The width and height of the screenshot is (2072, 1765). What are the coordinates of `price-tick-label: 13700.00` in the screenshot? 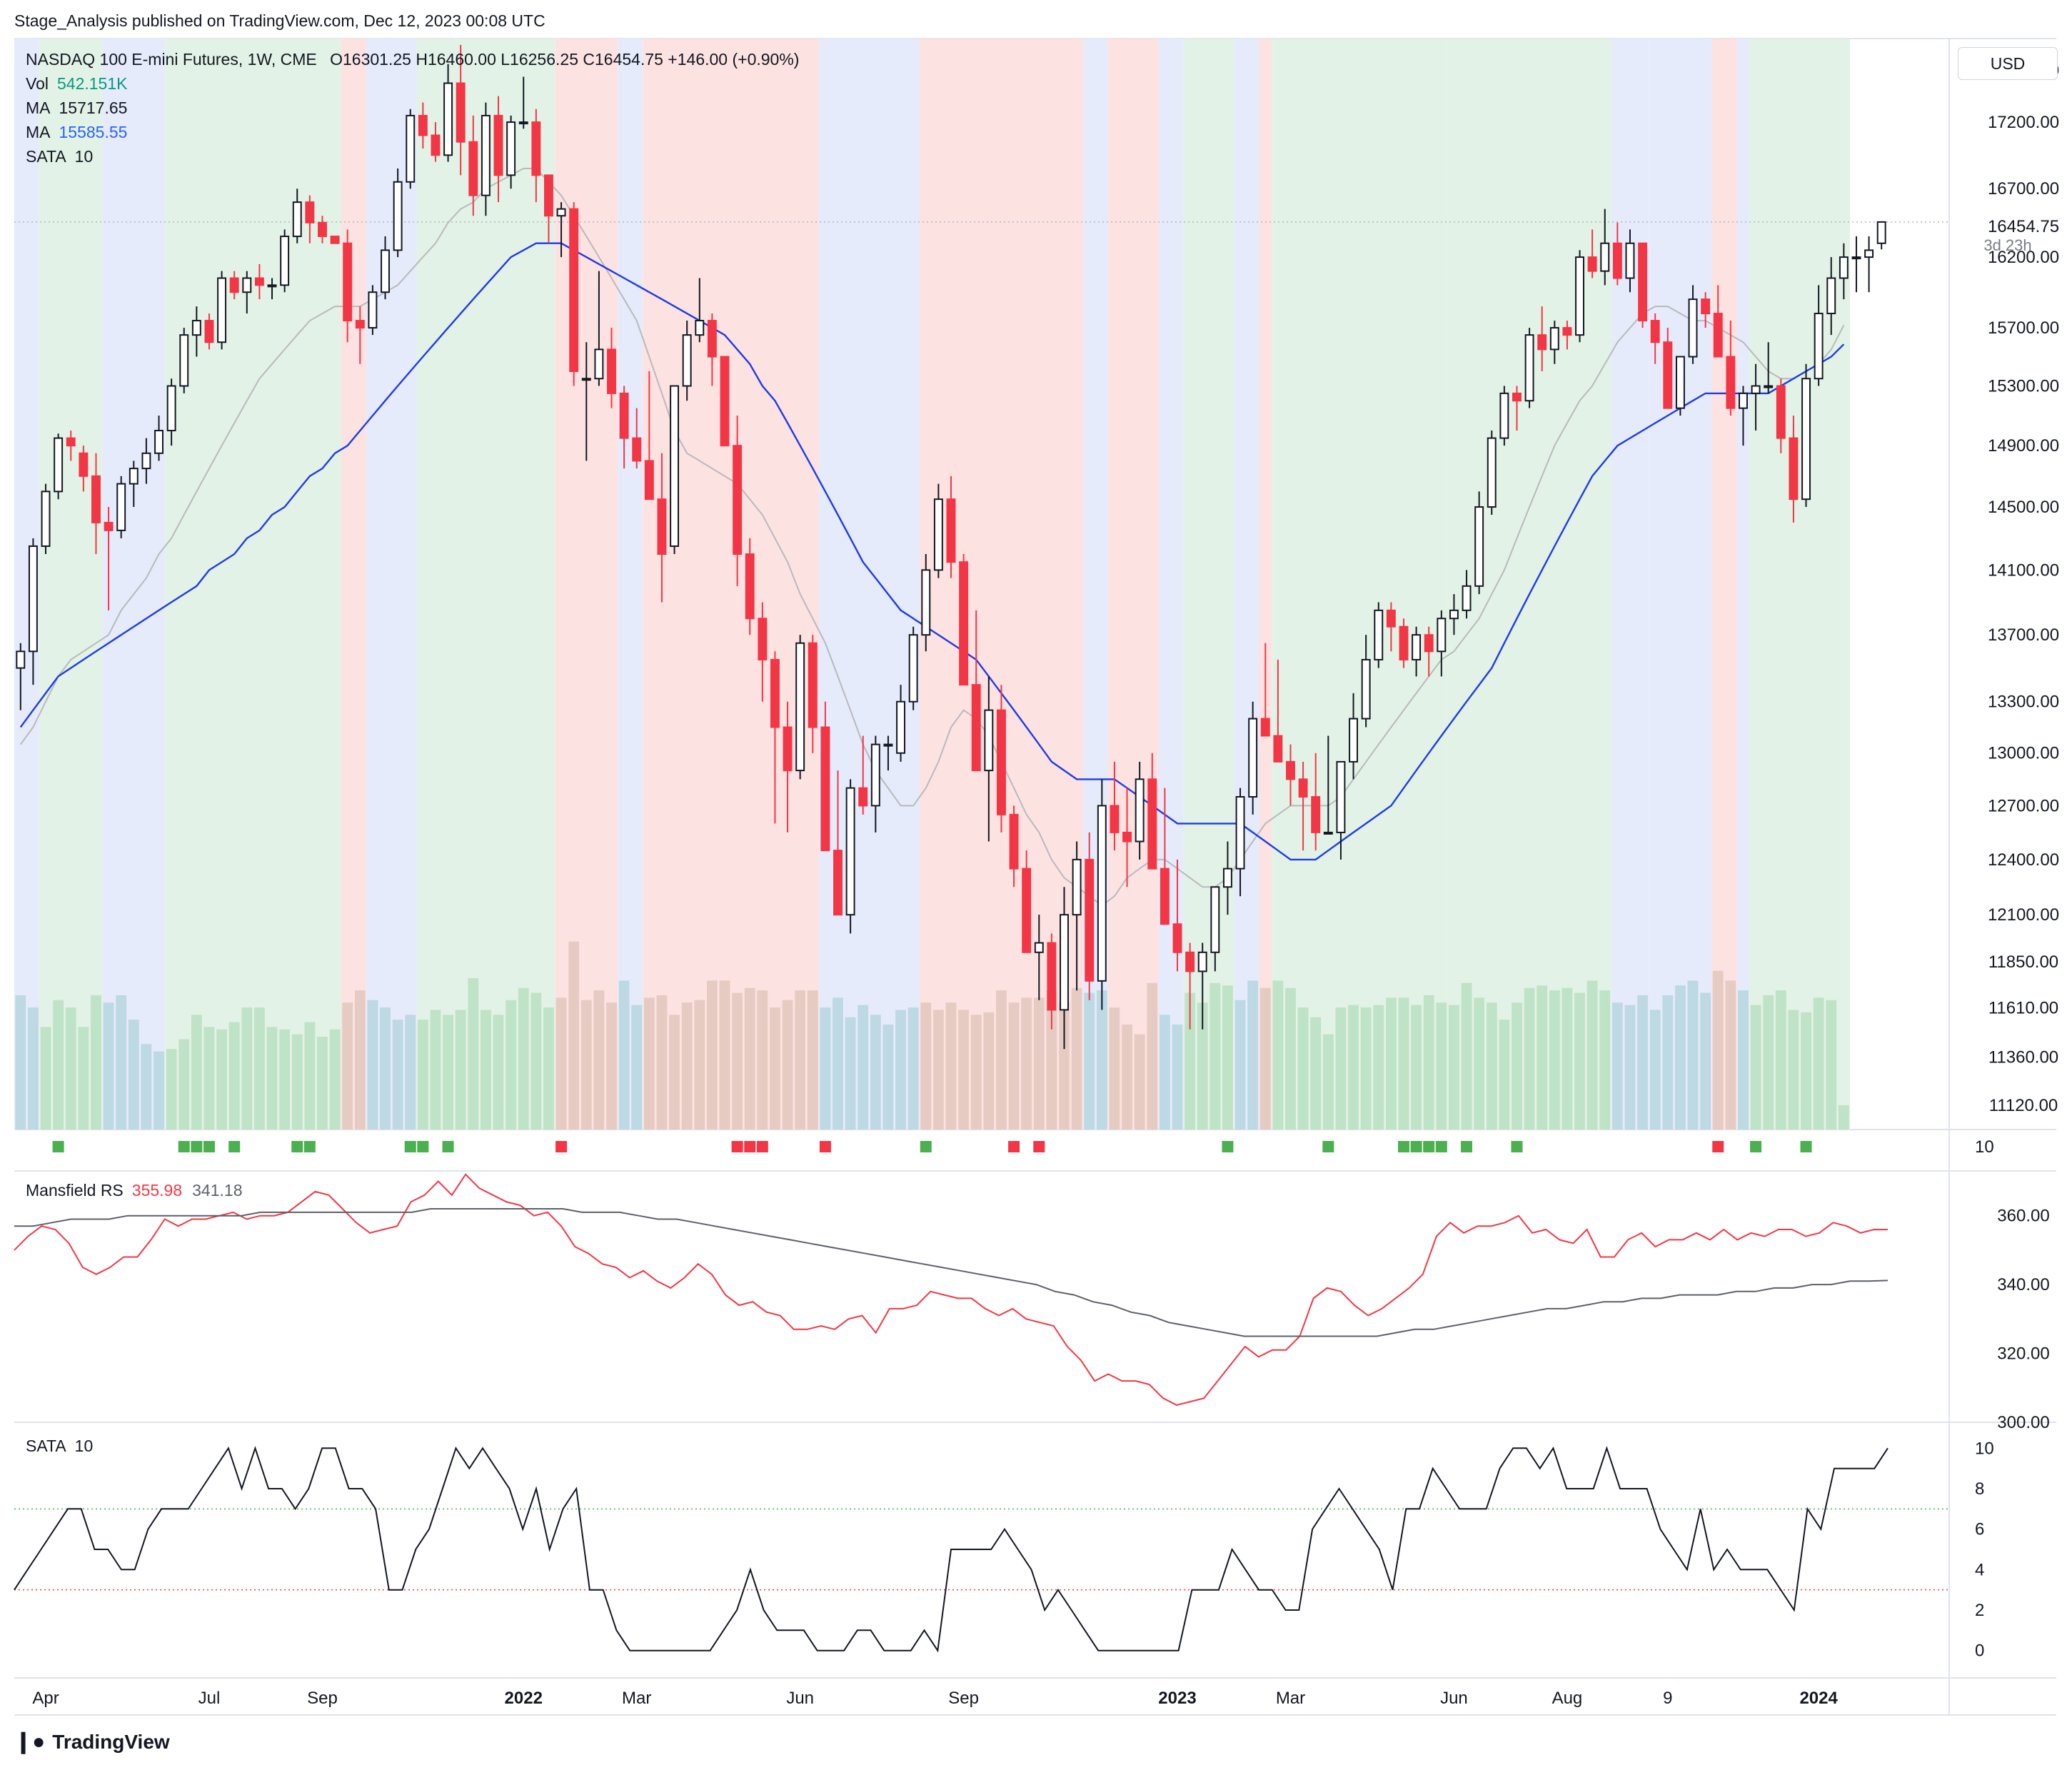 It's located at (2023, 635).